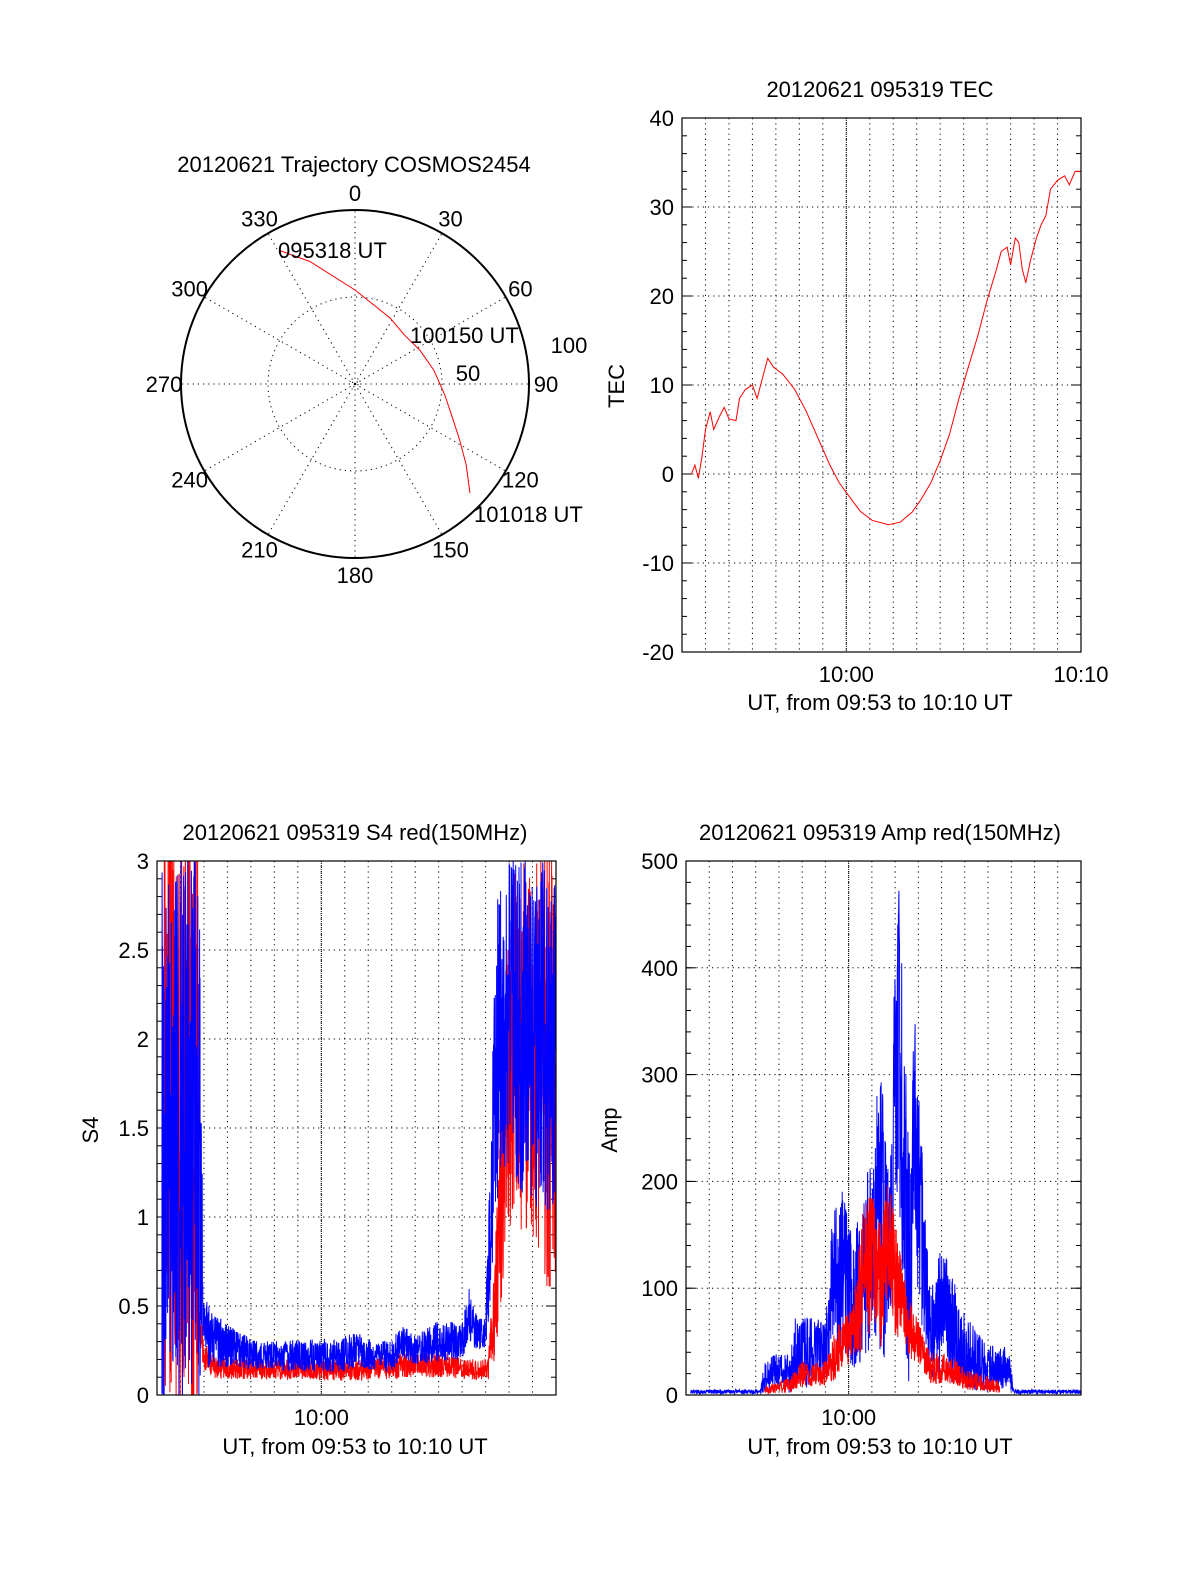 The height and width of the screenshot is (1575, 1200). I want to click on series-line-tec, so click(885, 348).